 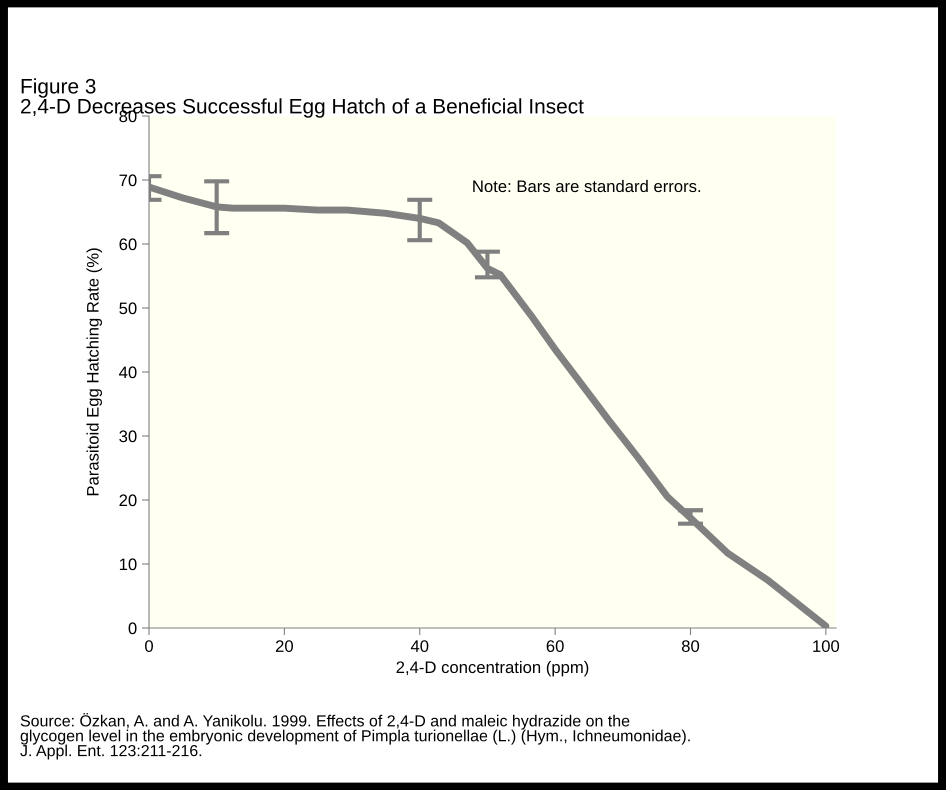 What do you see at coordinates (128, 244) in the screenshot?
I see `y-tick-label: 60` at bounding box center [128, 244].